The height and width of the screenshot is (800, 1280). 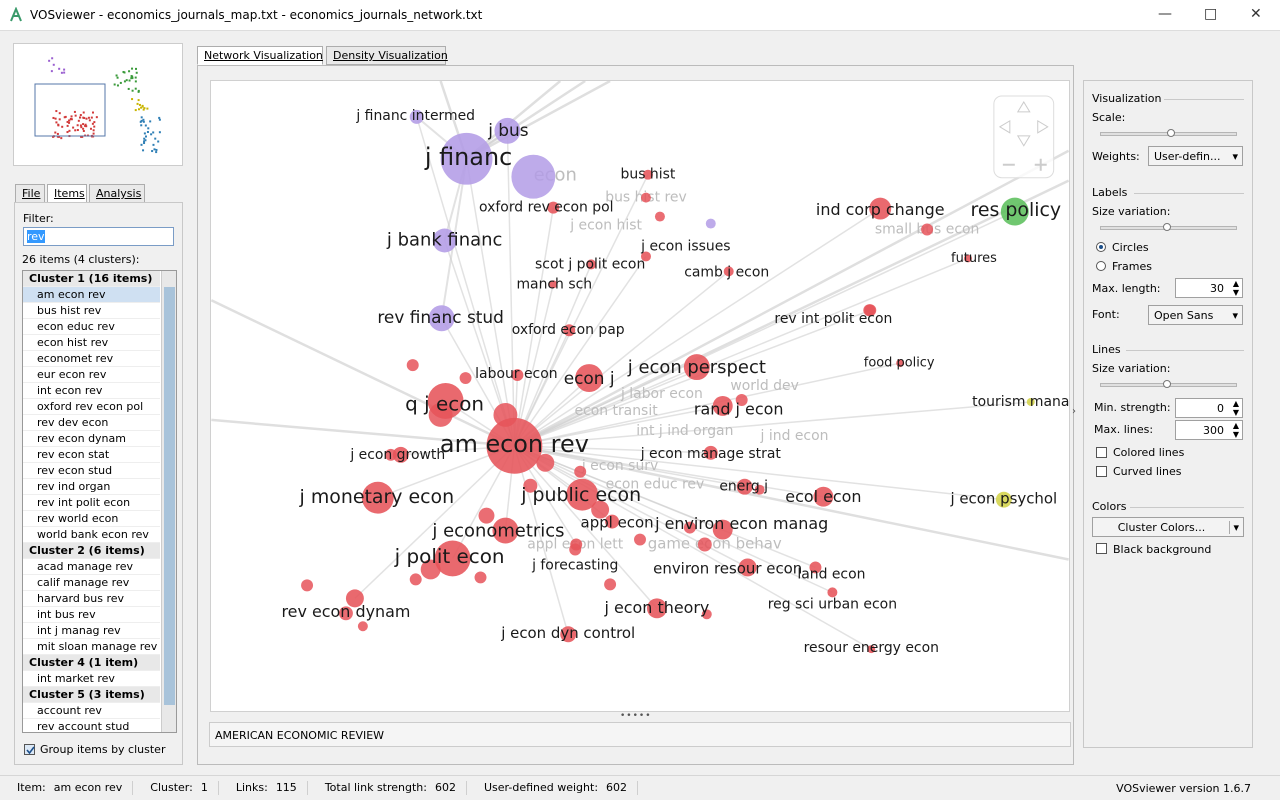 I want to click on node-label: j financ, so click(x=468, y=157).